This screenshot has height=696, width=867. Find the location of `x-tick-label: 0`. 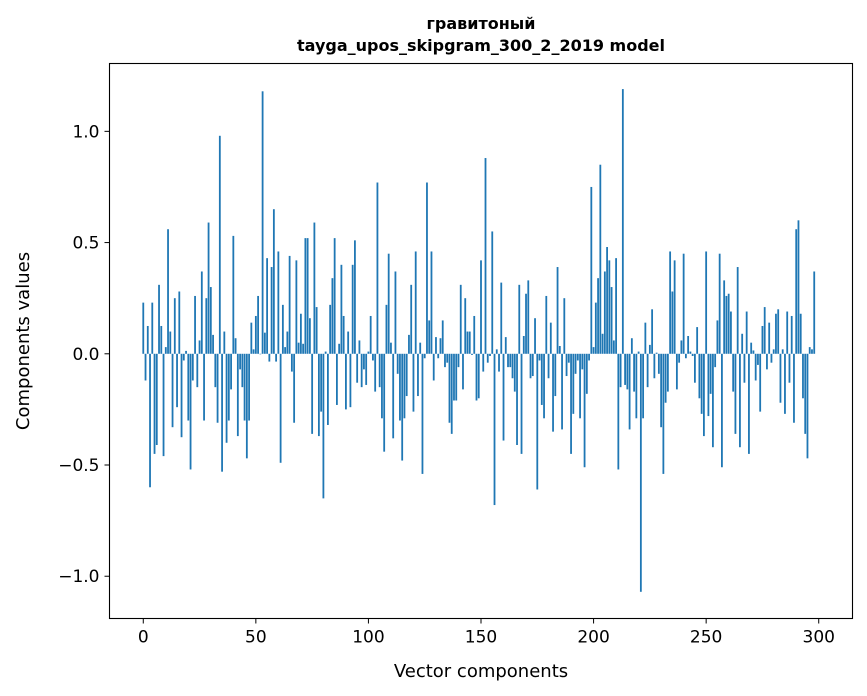

x-tick-label: 0 is located at coordinates (143, 638).